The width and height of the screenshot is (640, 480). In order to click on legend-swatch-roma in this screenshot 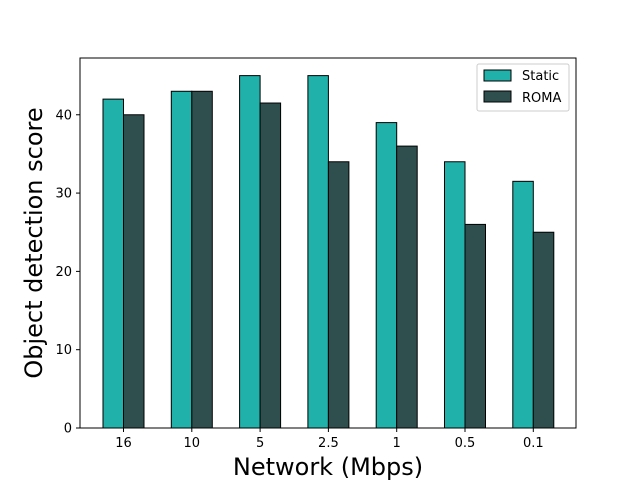, I will do `click(497, 96)`.